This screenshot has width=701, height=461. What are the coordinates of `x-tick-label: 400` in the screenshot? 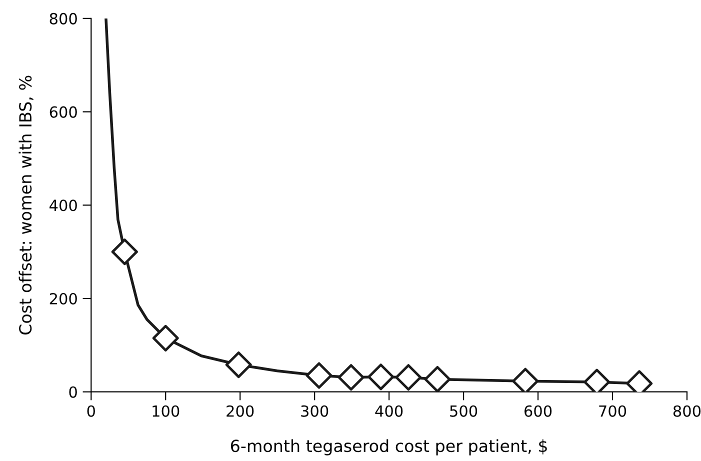 It's located at (389, 411).